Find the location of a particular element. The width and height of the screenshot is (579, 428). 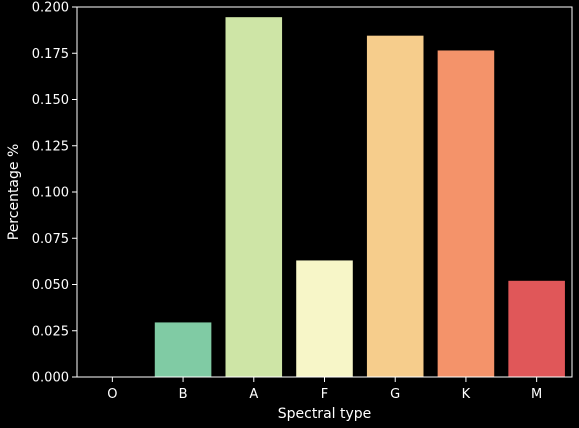

x-tick-label-G: G is located at coordinates (395, 394).